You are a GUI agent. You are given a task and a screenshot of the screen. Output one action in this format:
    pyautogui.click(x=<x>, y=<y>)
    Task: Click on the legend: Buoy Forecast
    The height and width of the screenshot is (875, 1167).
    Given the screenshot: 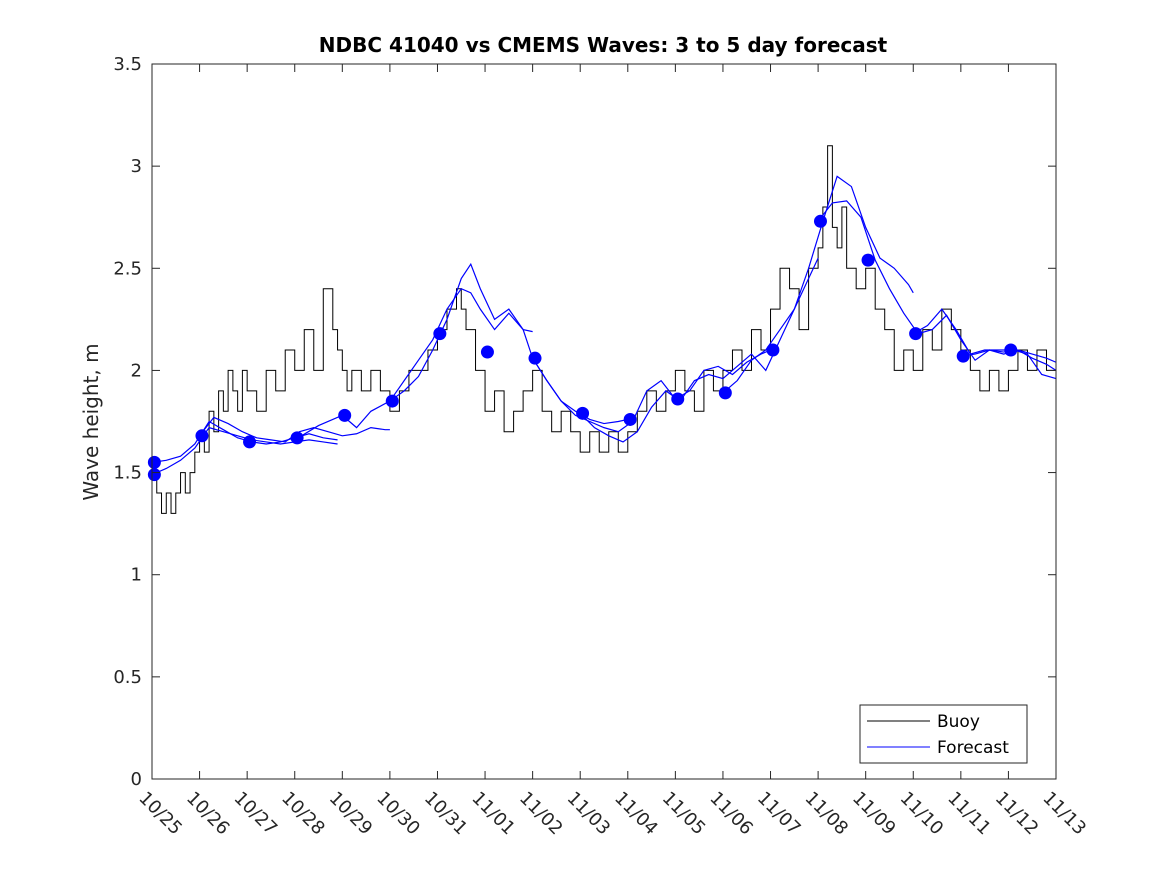 What is the action you would take?
    pyautogui.click(x=943, y=734)
    